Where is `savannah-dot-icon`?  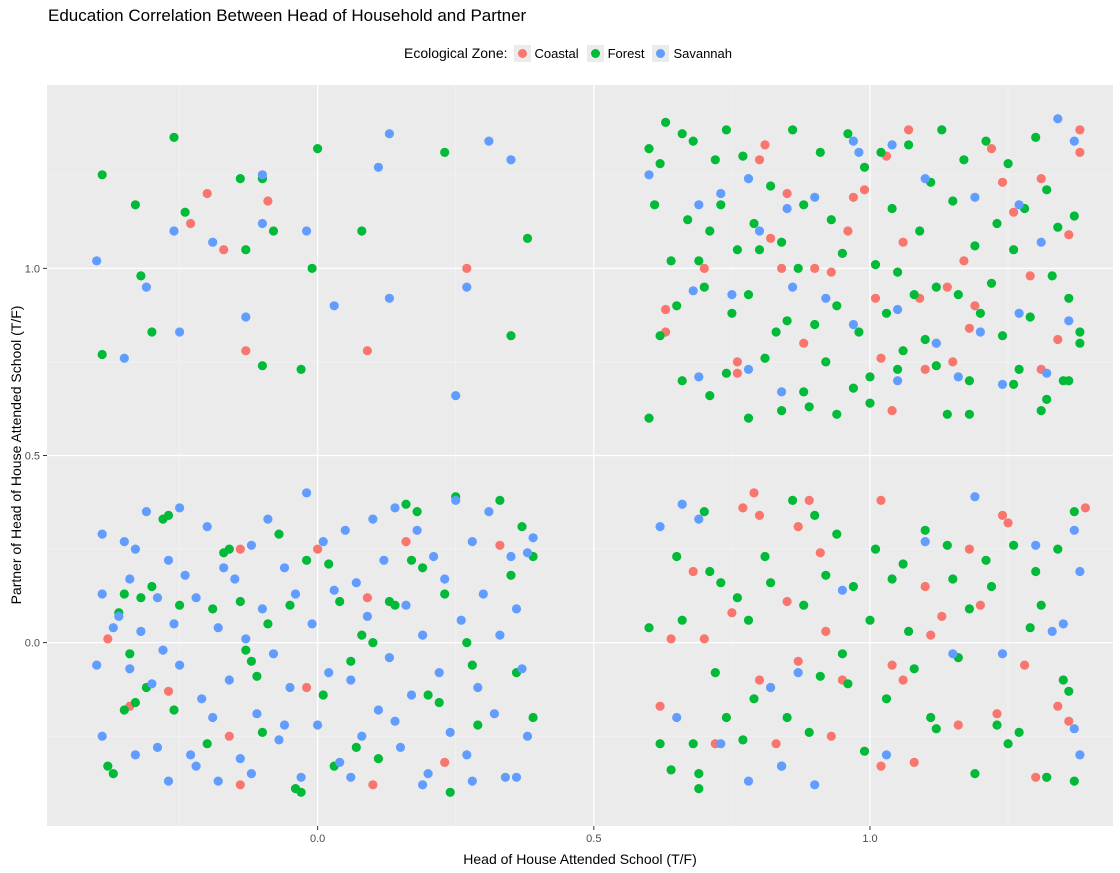 savannah-dot-icon is located at coordinates (661, 53).